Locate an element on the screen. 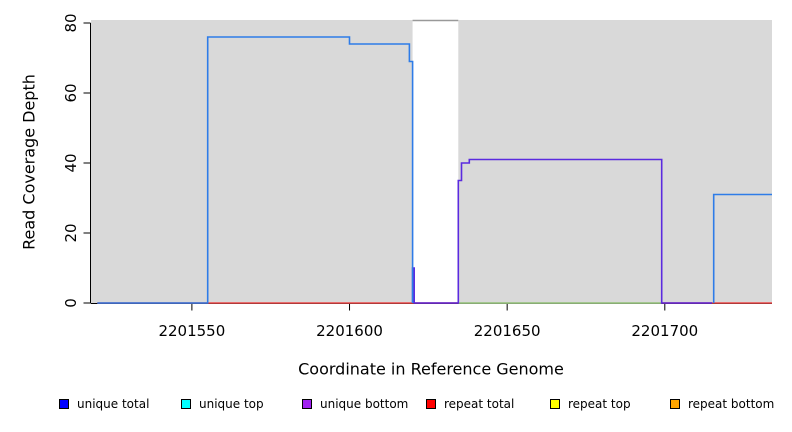 The image size is (792, 432). repeat-gap-region is located at coordinates (435, 161).